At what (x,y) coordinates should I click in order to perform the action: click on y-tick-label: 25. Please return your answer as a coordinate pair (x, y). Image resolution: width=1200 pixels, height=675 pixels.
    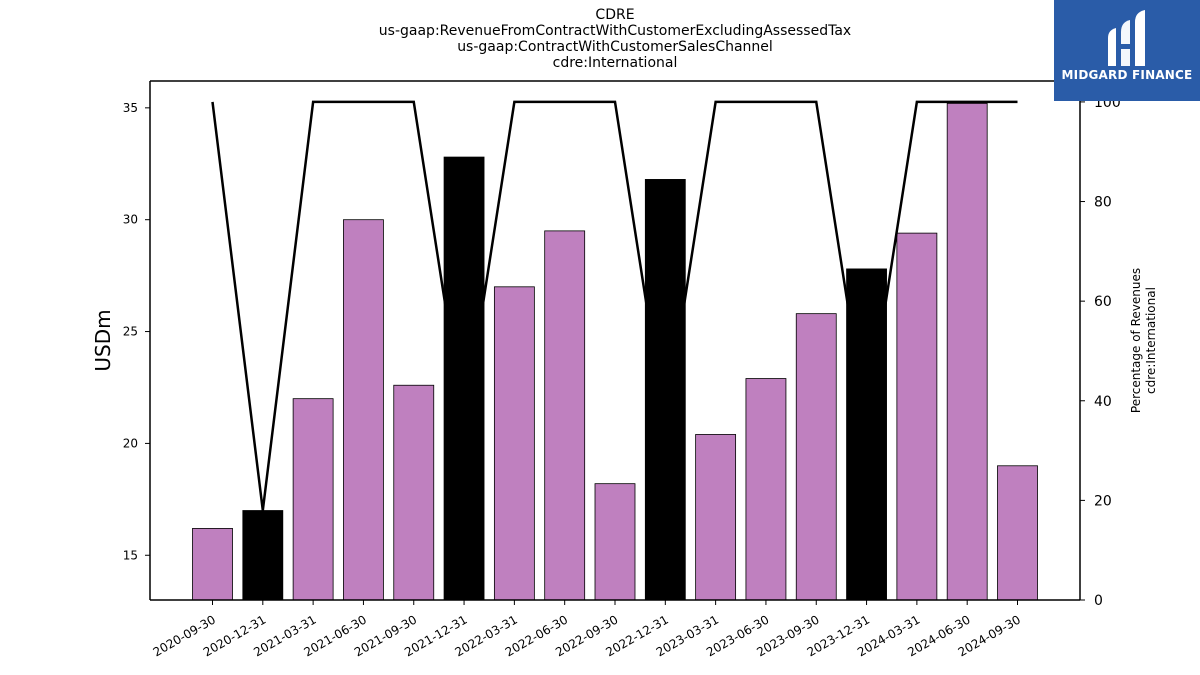
    Looking at the image, I should click on (130, 332).